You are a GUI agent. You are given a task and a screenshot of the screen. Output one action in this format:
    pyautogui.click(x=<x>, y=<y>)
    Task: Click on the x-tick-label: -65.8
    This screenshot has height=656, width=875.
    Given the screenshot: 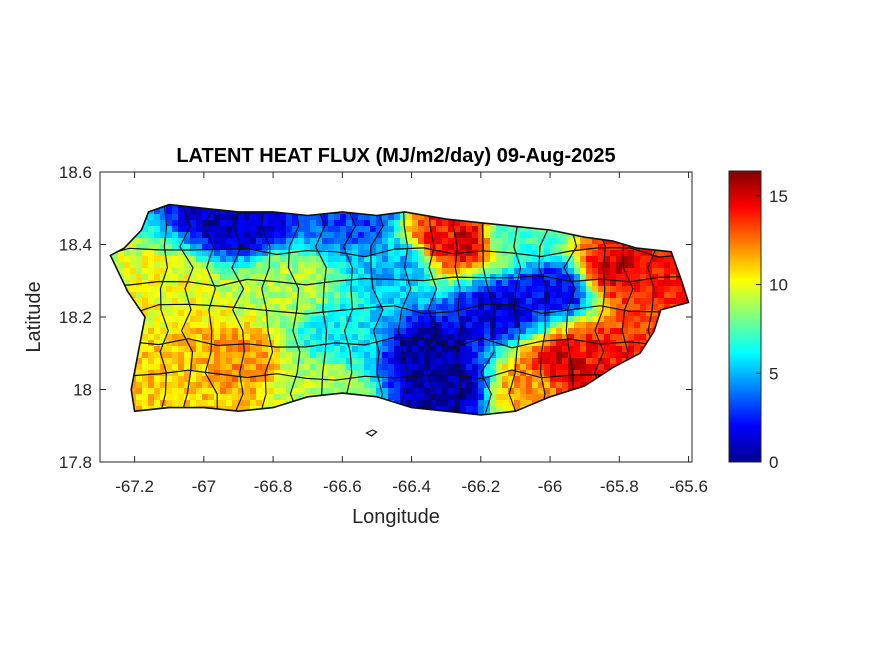 What is the action you would take?
    pyautogui.click(x=619, y=486)
    